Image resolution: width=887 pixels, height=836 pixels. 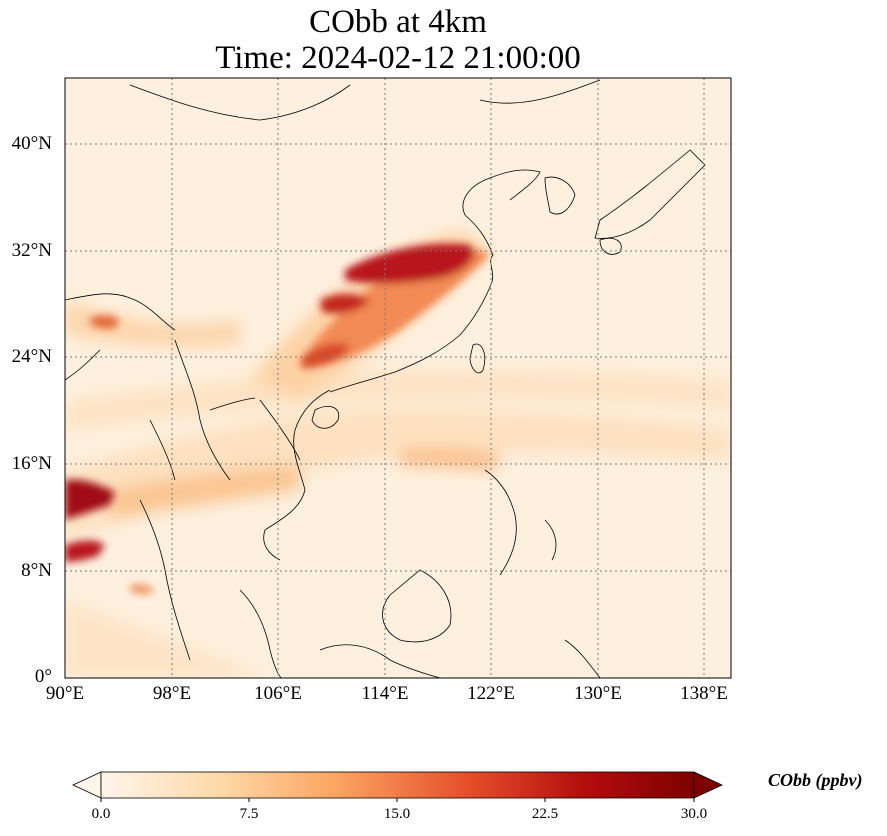 I want to click on colorbar-tick-7-5: 7.5, so click(x=249, y=814).